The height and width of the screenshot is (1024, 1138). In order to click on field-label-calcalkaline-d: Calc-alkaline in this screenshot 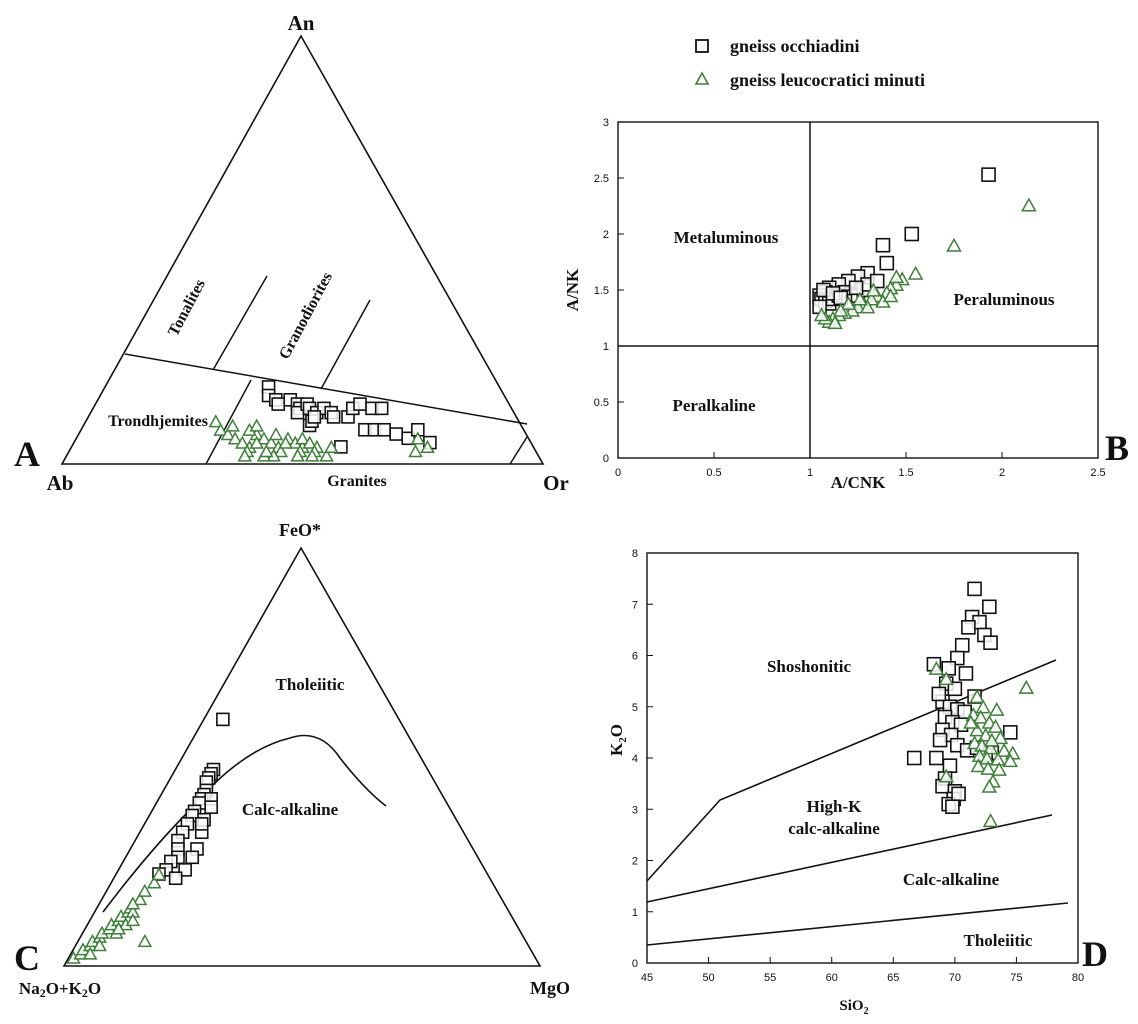, I will do `click(951, 879)`.